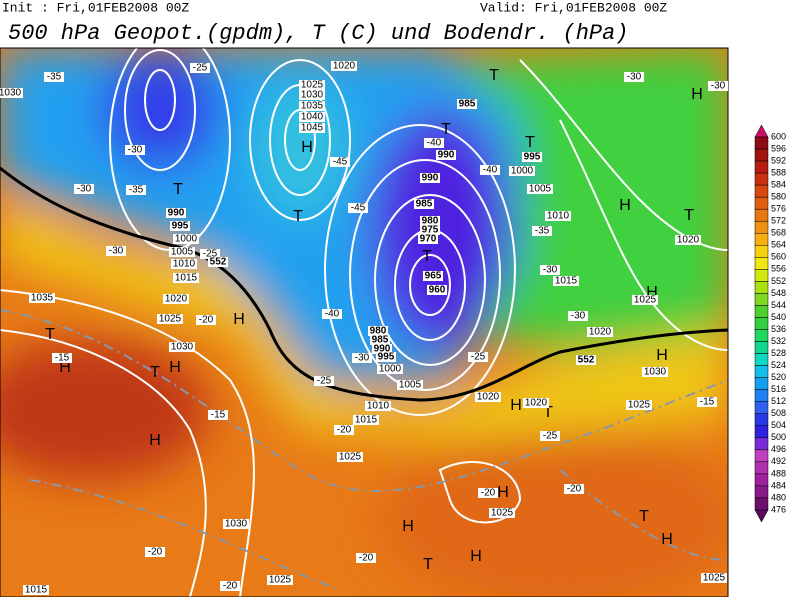 This screenshot has height=597, width=789. Describe the element at coordinates (218, 262) in the screenshot. I see `contour-label: 552` at that location.